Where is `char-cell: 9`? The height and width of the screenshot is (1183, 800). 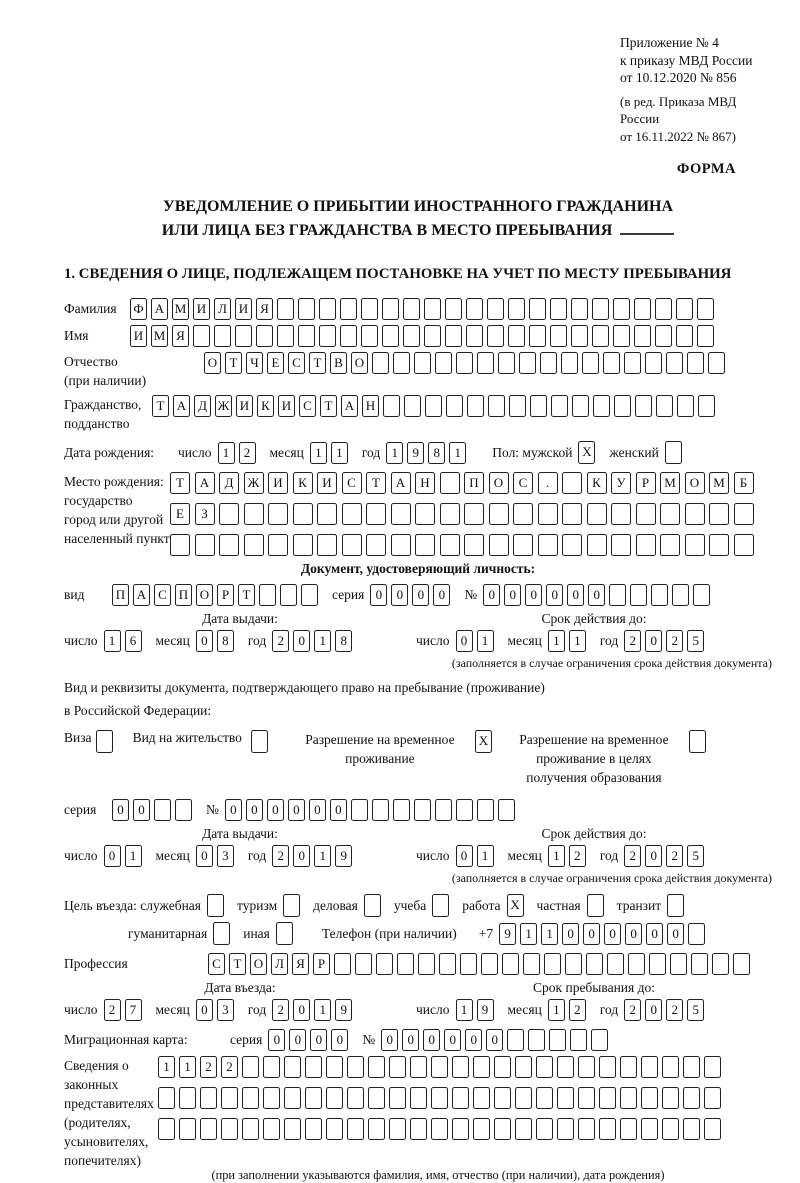 char-cell: 9 is located at coordinates (416, 452).